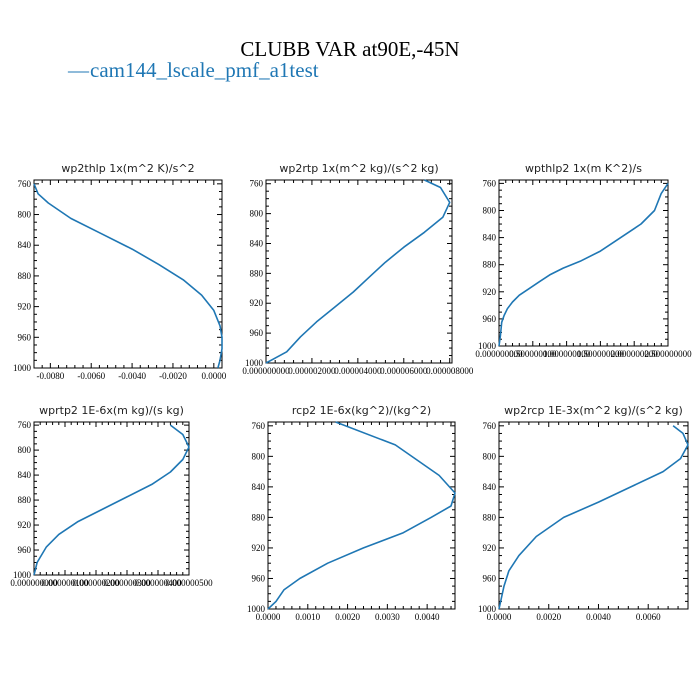 The width and height of the screenshot is (700, 700). I want to click on x-tick-label: 0.000000200, so click(96, 583).